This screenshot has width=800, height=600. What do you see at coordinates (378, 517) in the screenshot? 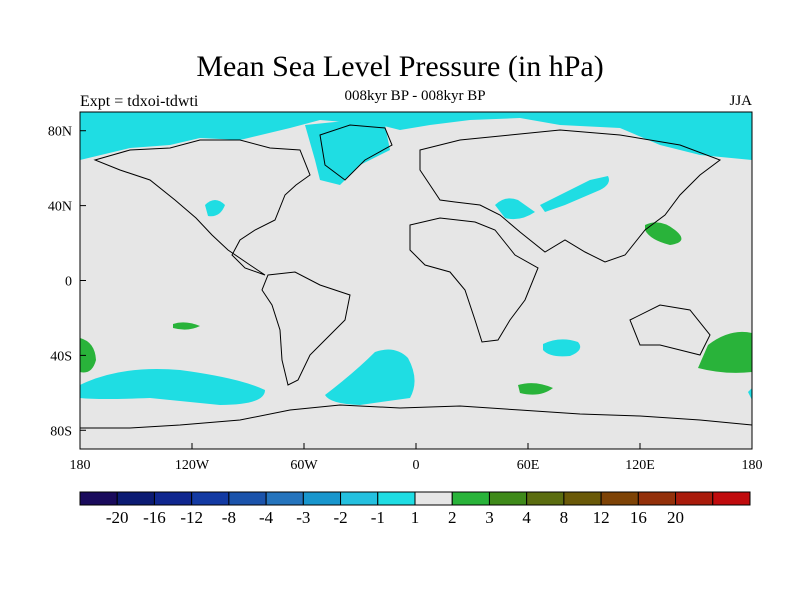
I see `colorbar-label: -1` at bounding box center [378, 517].